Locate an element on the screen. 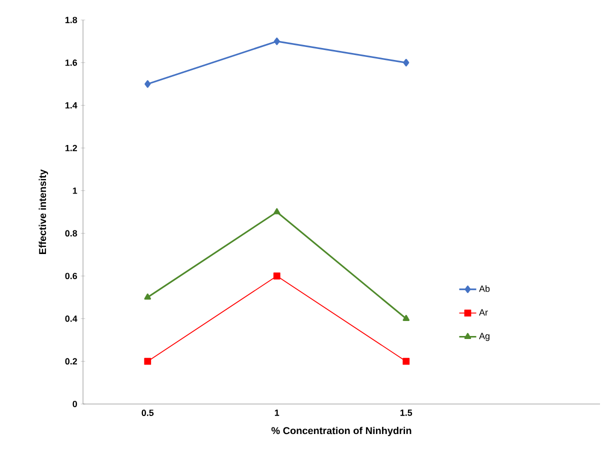 Image resolution: width=605 pixels, height=471 pixels. y-tick-label: 0.6 is located at coordinates (71, 276).